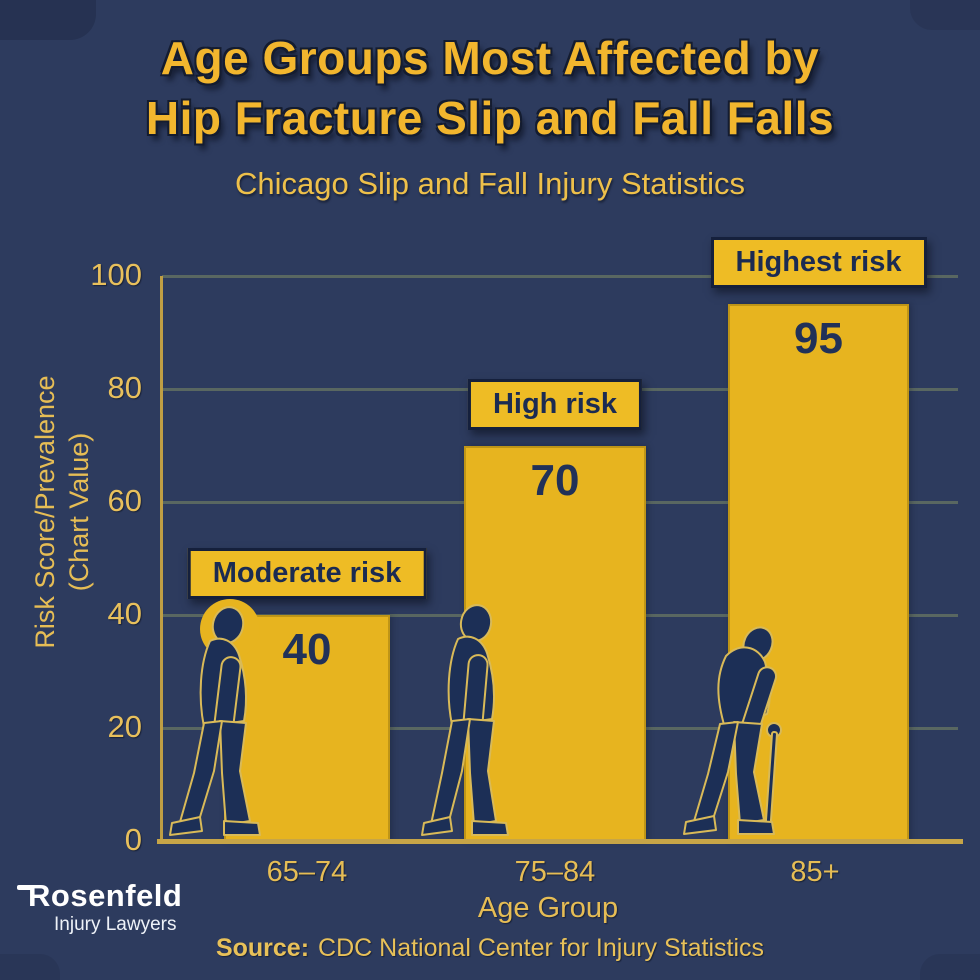  I want to click on logo-r-mark: R, so click(34, 895).